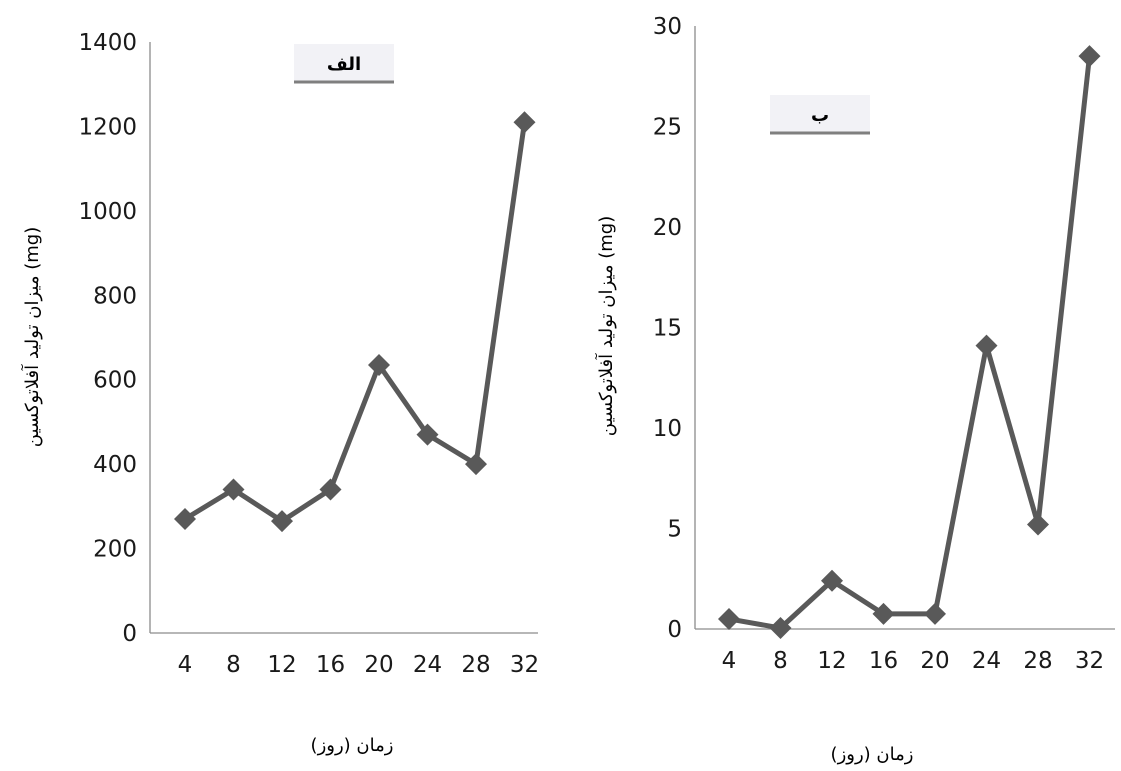 This screenshot has height=771, width=1121. Describe the element at coordinates (107, 43) in the screenshot. I see `y-tick-label: 1400` at that location.